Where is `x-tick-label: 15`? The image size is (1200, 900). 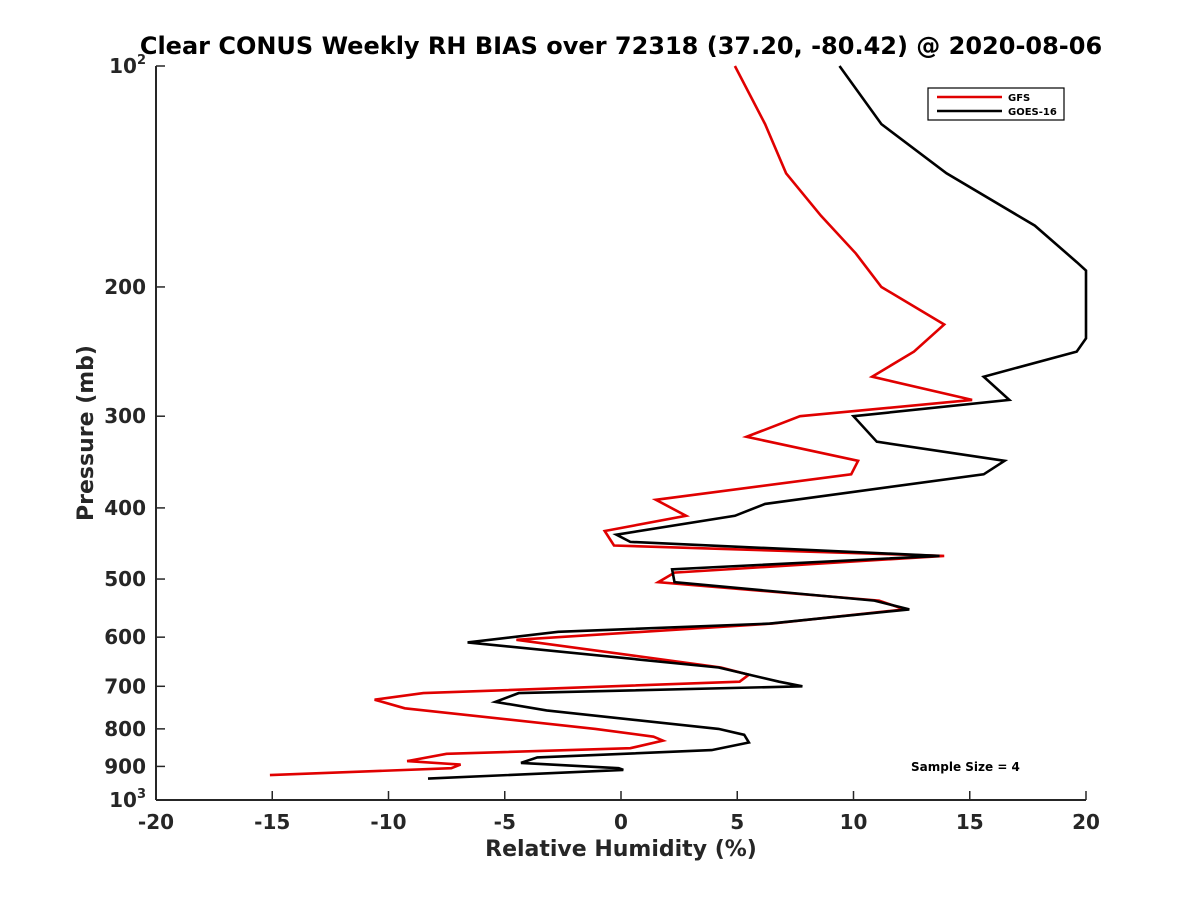
x-tick-label: 15 is located at coordinates (970, 822).